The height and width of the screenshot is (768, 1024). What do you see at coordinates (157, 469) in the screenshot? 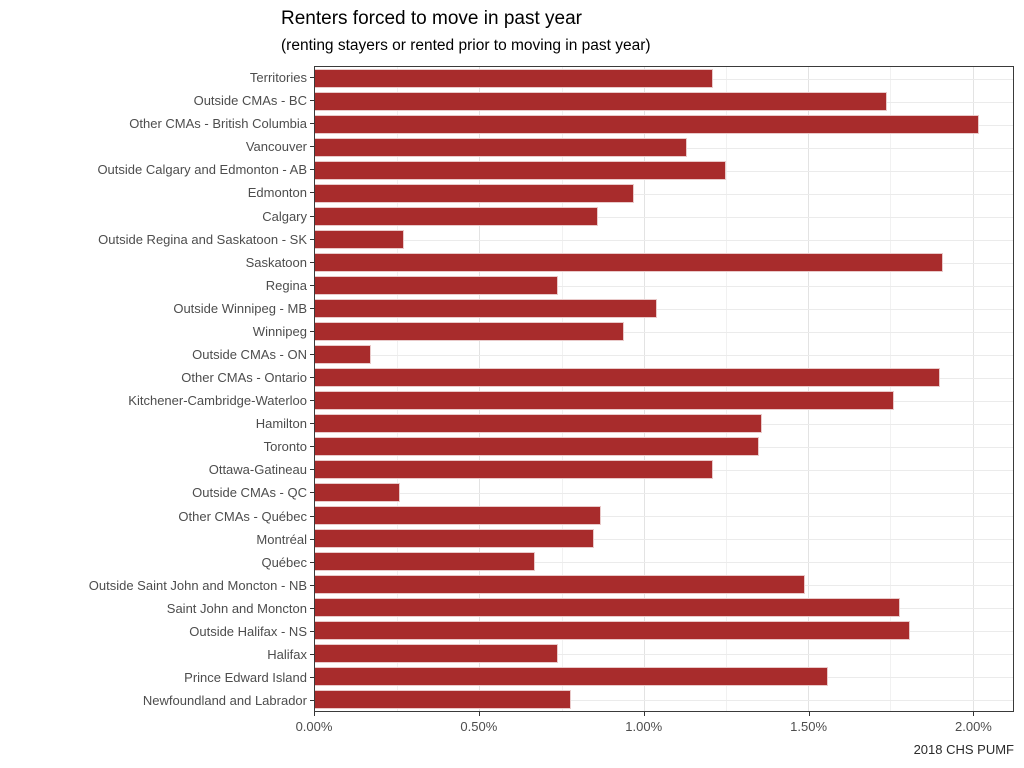
I see `y-axis-label: Ottawa-Gatineau` at bounding box center [157, 469].